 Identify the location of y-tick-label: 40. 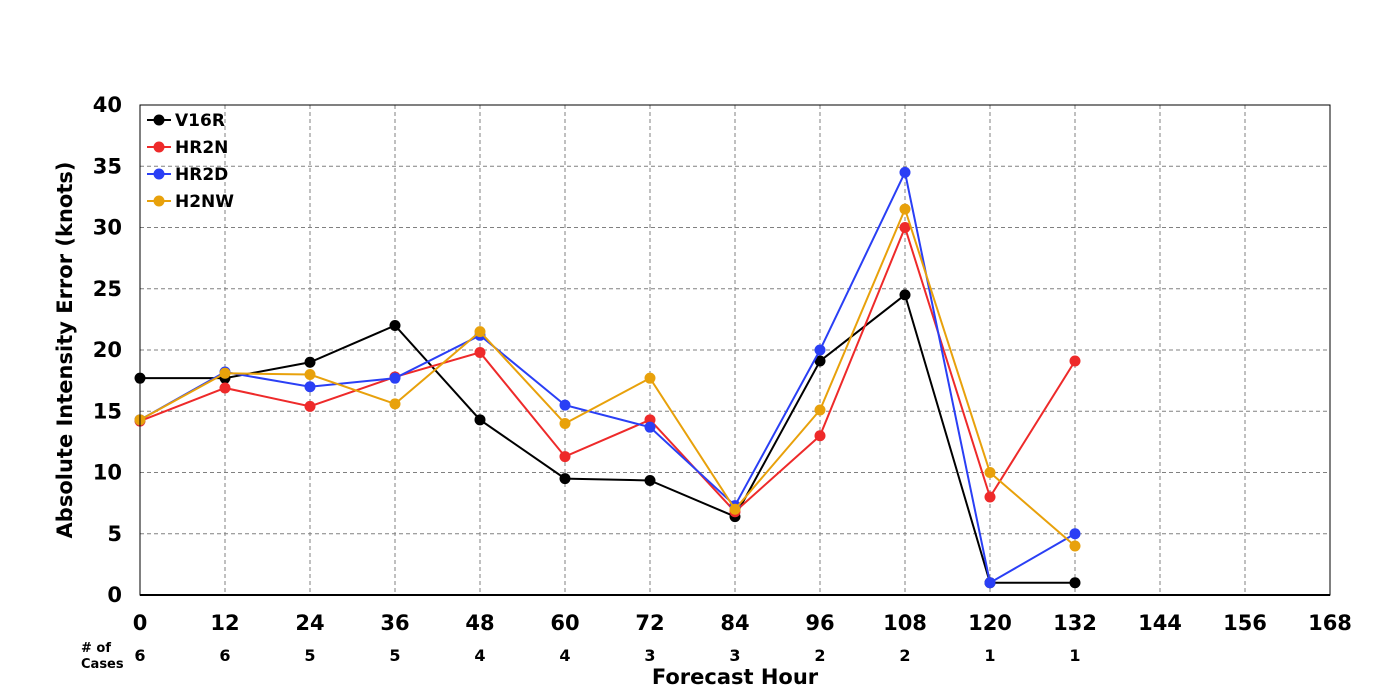
(107, 105).